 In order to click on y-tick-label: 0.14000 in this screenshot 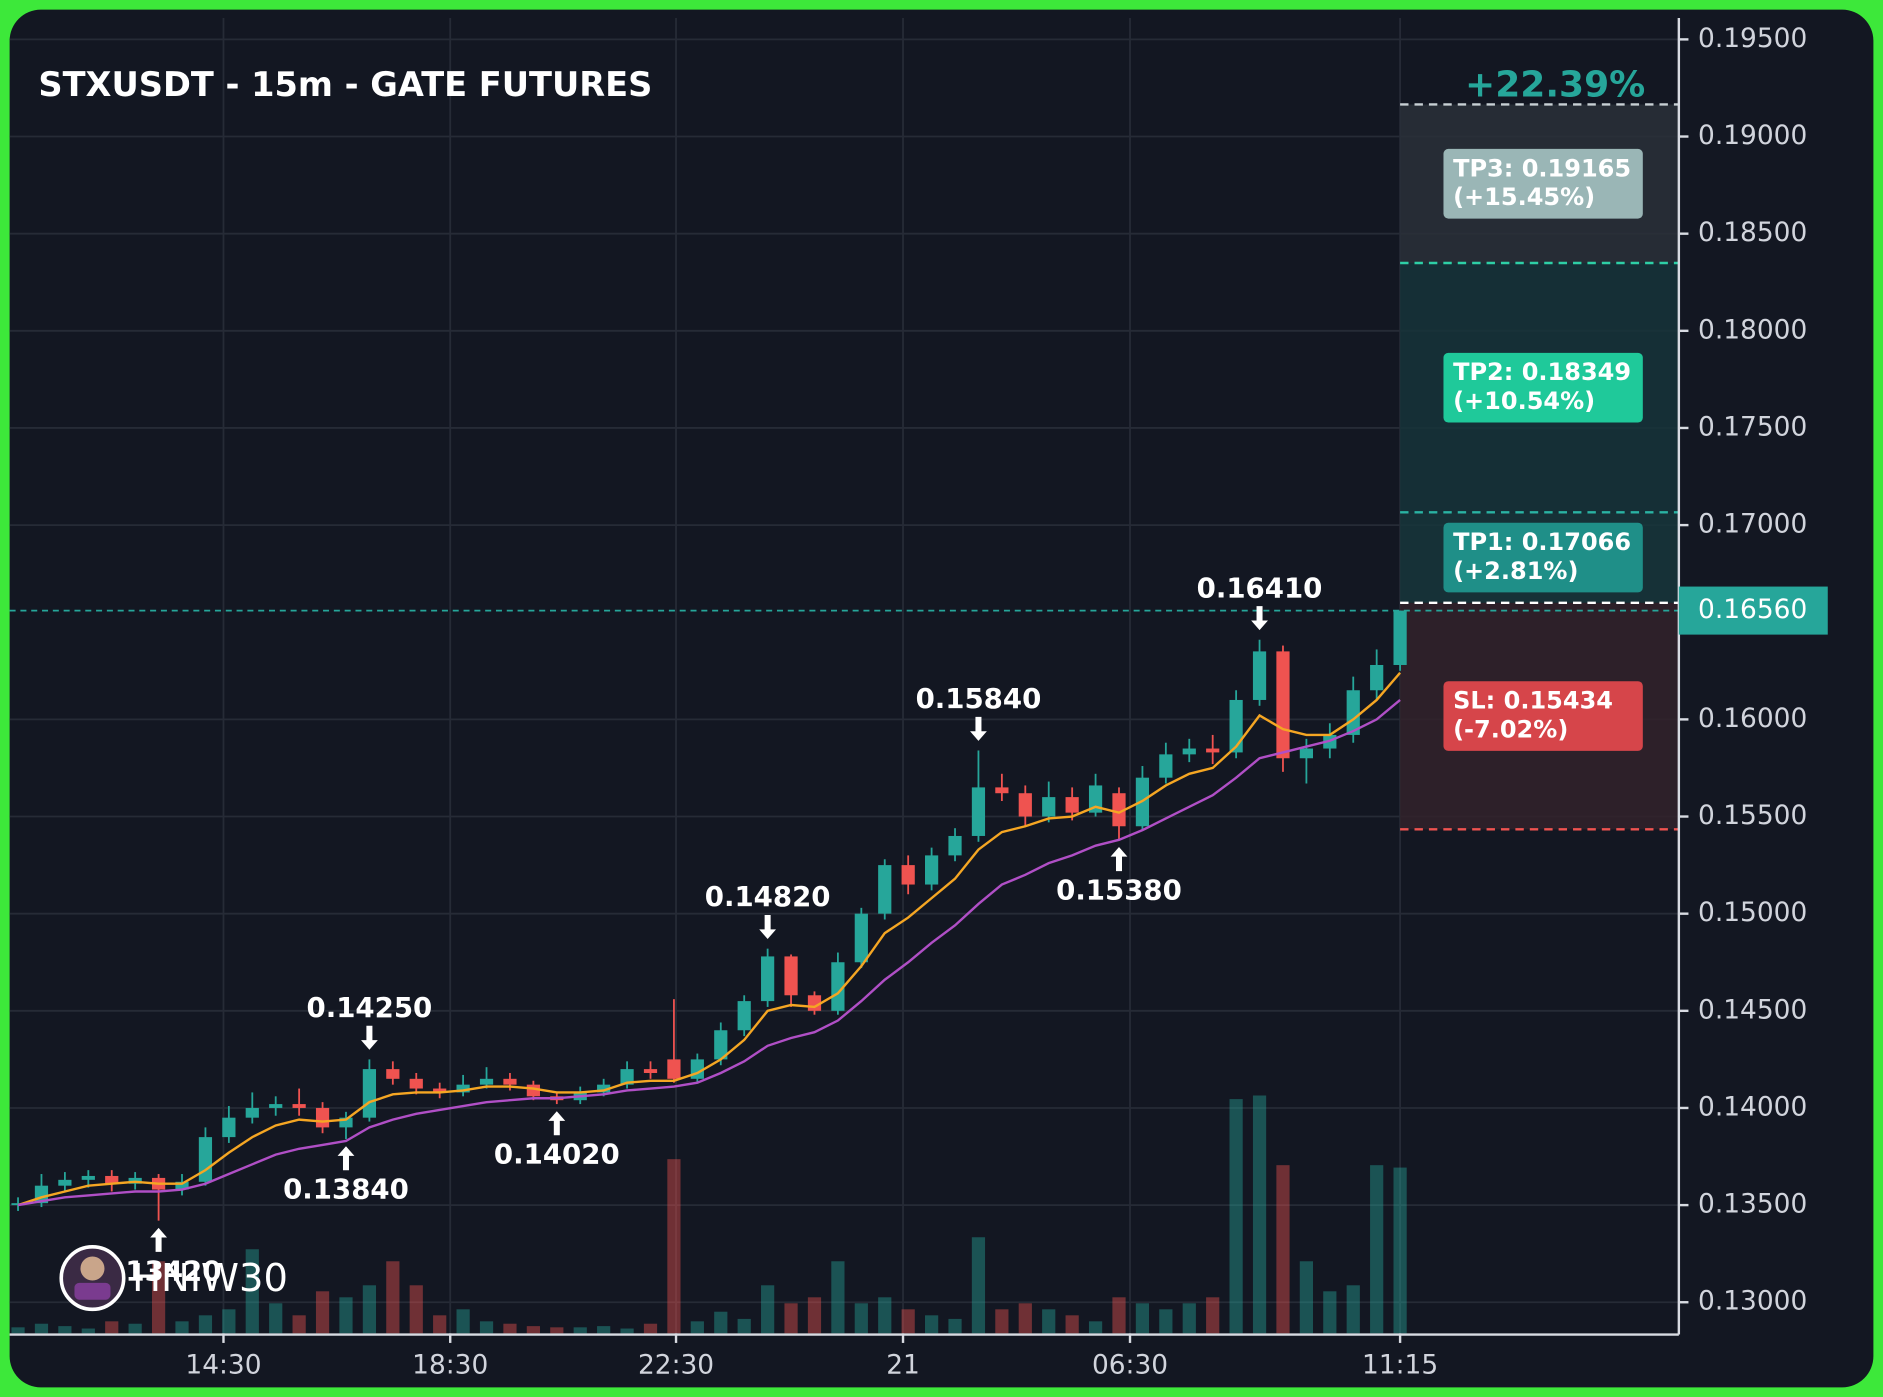, I will do `click(1752, 1106)`.